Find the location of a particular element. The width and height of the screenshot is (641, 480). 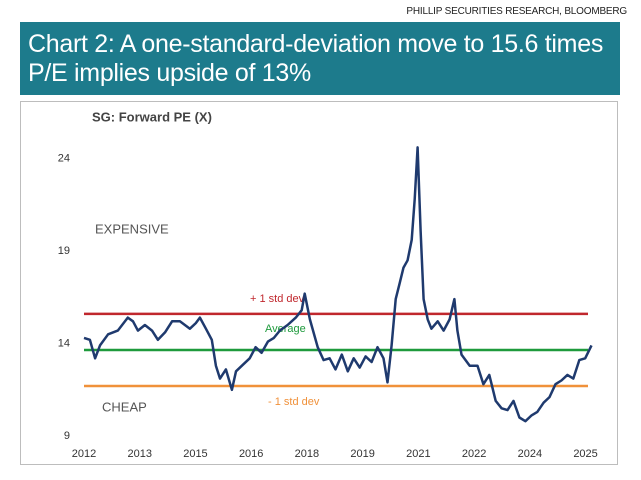

x-tick-label: 2012 is located at coordinates (84, 454).